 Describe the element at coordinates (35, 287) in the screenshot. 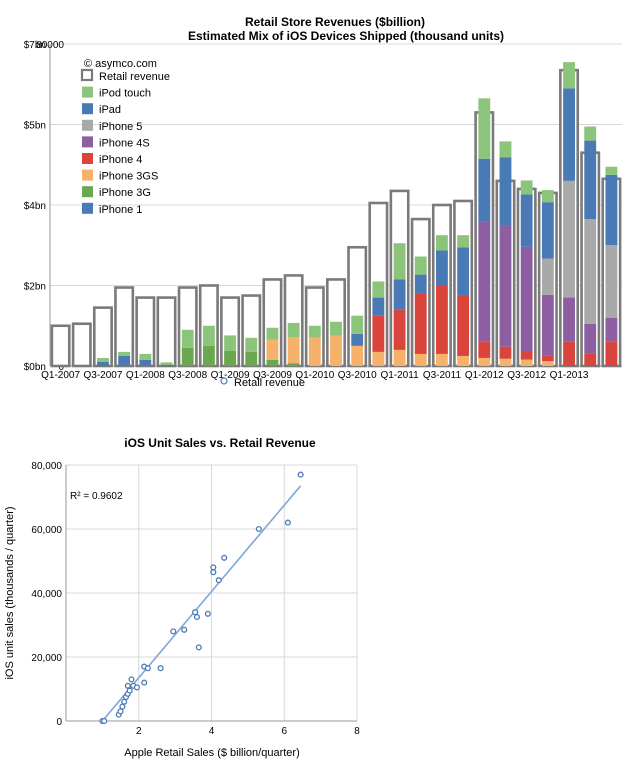

I see `top-left-y-tick-label: $2bn` at that location.